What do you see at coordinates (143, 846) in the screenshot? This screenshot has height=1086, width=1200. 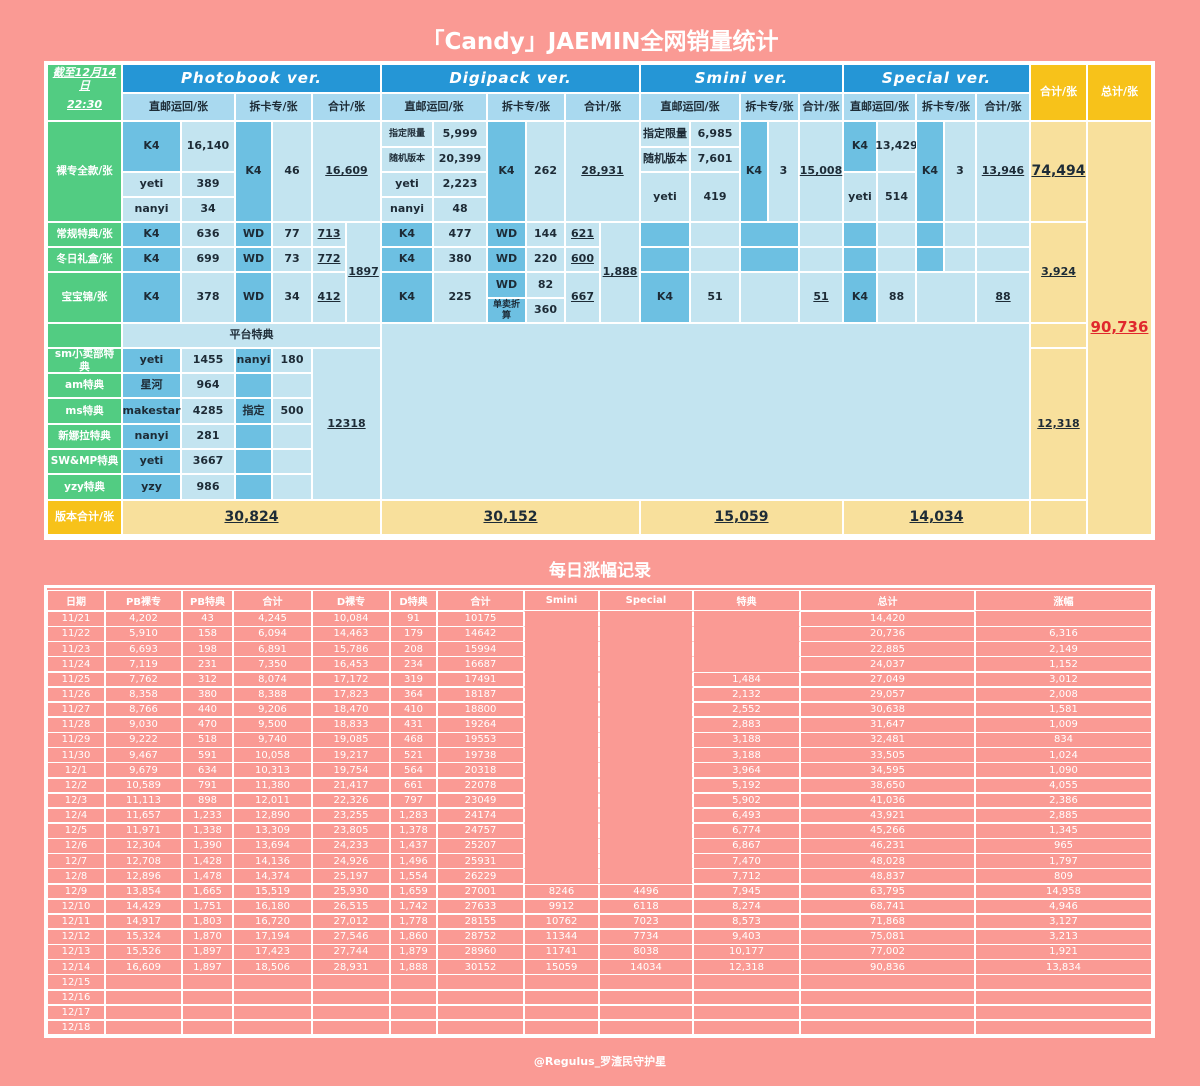 I see `table-cell: 12,304` at bounding box center [143, 846].